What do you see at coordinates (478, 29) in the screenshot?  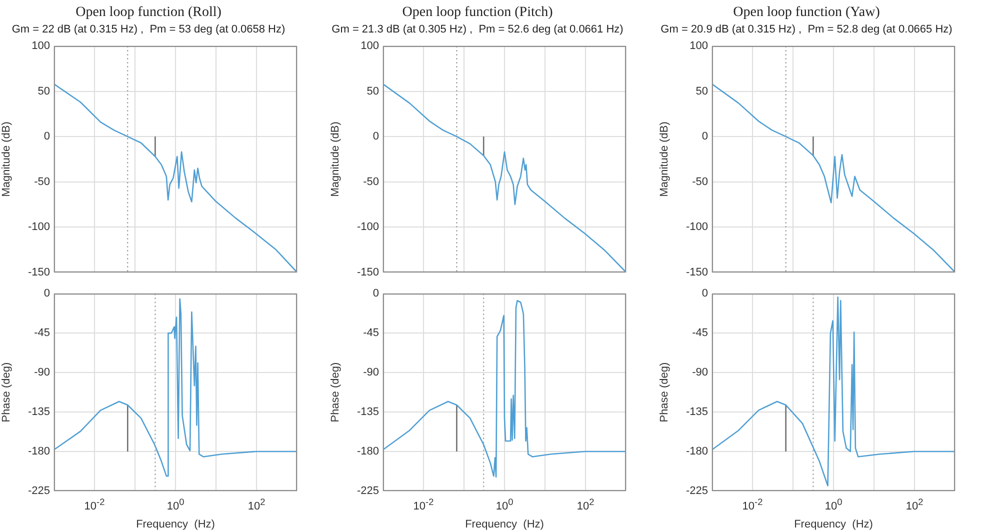 I see `chart-subtitle: Gm = 21.3 dB (at 0.305 Hz) , Pm = 52.6 deg (at 0.0661 Hz)` at bounding box center [478, 29].